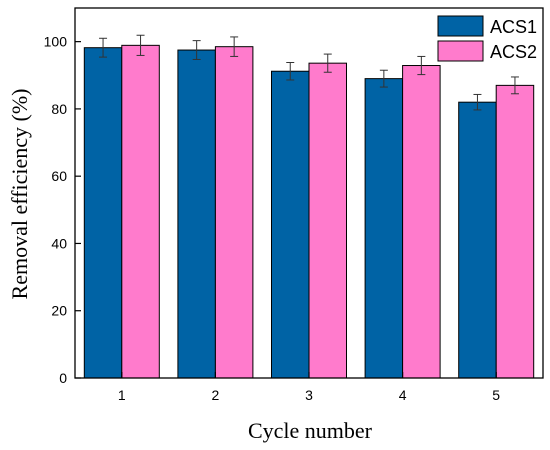 Image resolution: width=550 pixels, height=450 pixels. Describe the element at coordinates (59, 176) in the screenshot. I see `y-tick-label-3: 60` at that location.